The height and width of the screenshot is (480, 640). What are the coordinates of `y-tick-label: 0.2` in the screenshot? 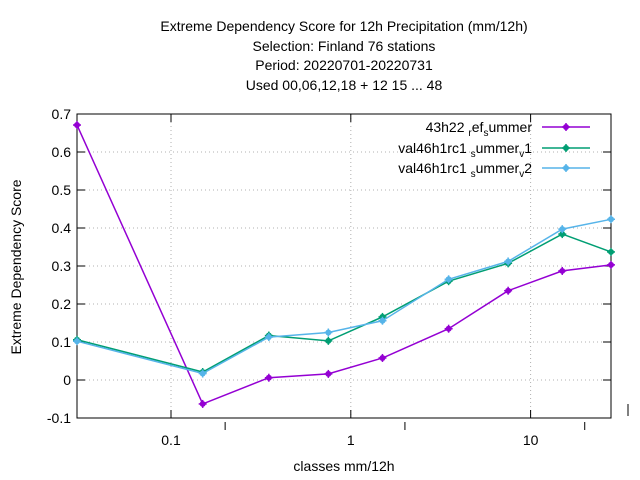 It's located at (62, 304).